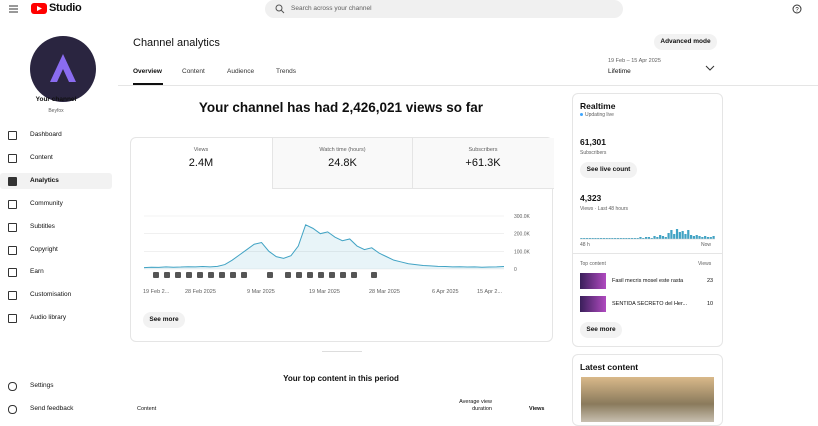  I want to click on top-bar: Studio Search across your channel ?, so click(409, 9).